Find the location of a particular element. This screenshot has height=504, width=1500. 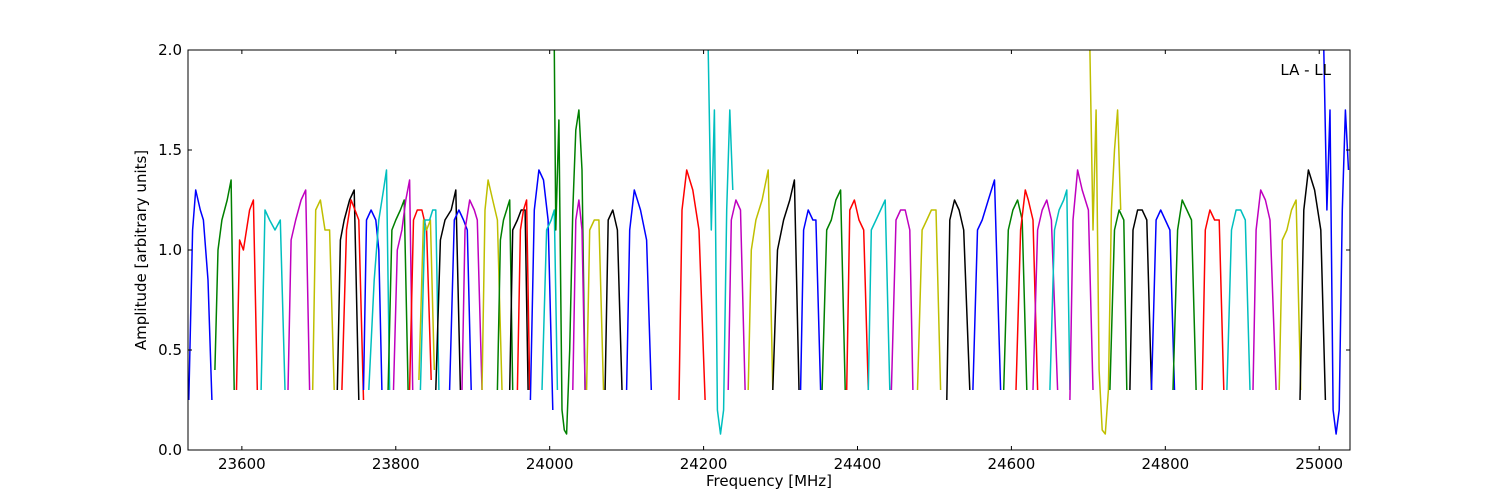

x-tick-label: 25000 is located at coordinates (1319, 464).